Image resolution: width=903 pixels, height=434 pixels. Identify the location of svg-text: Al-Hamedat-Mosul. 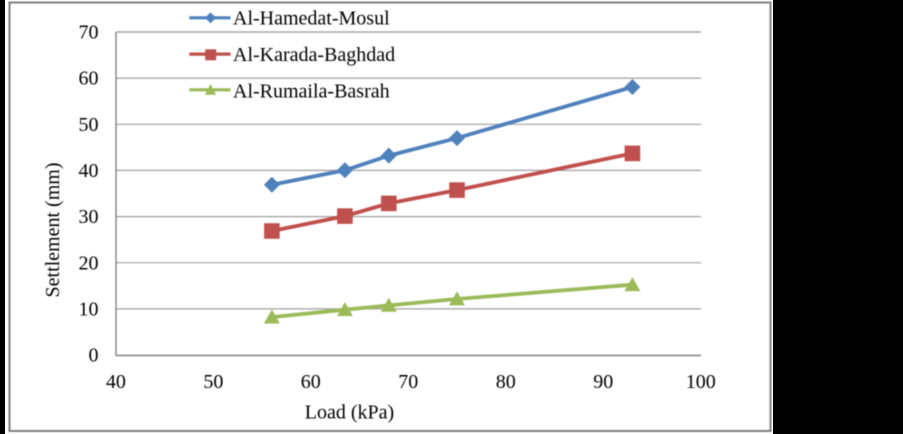
(311, 19).